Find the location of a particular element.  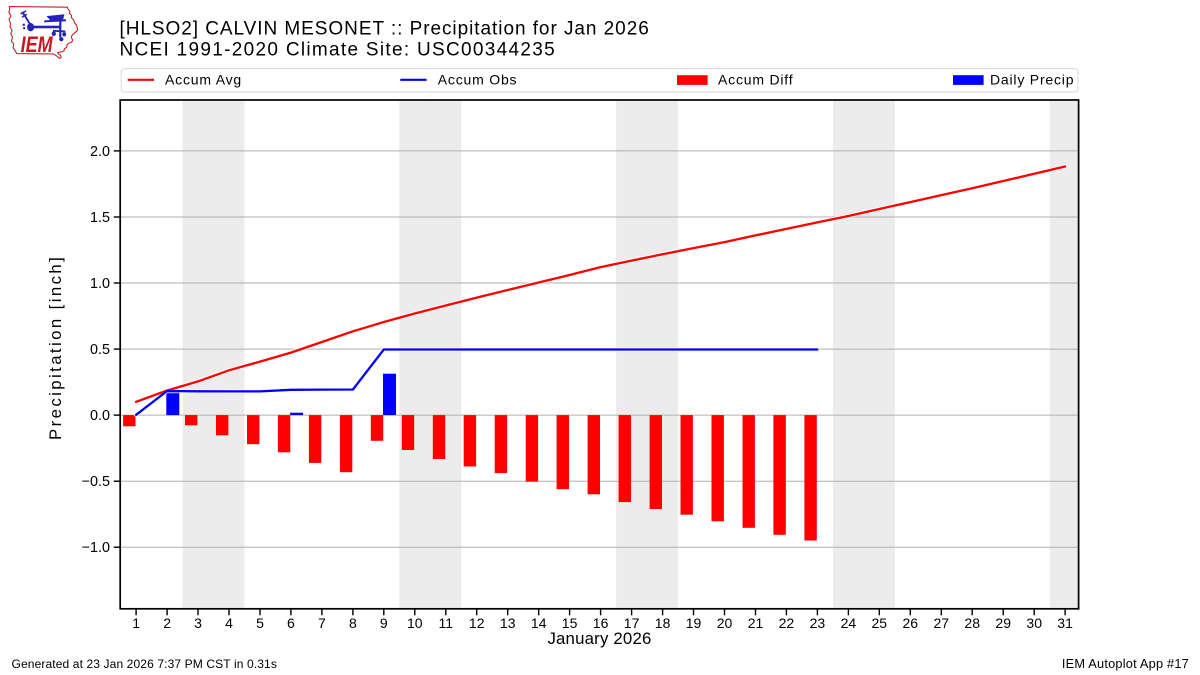

svg-text: 16 is located at coordinates (601, 623).